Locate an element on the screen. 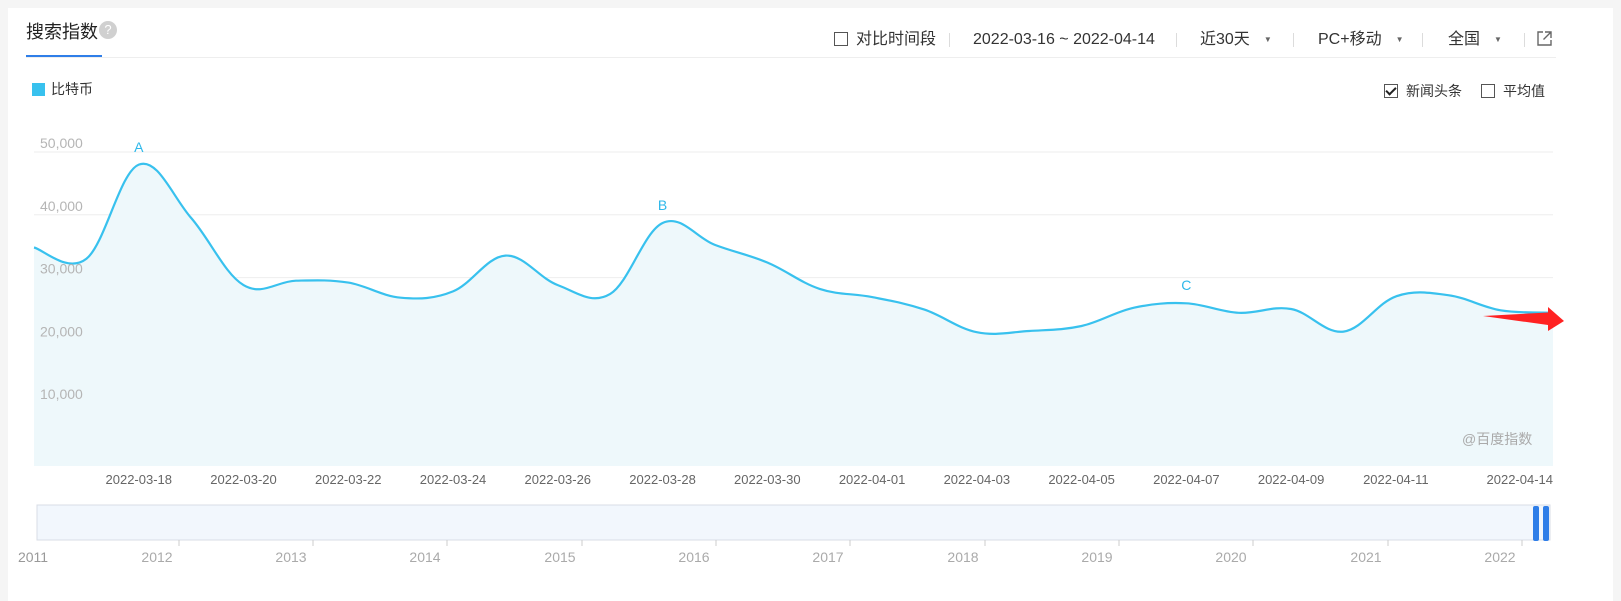 This screenshot has width=1621, height=601. navigator-year-label: 2017 is located at coordinates (827, 557).